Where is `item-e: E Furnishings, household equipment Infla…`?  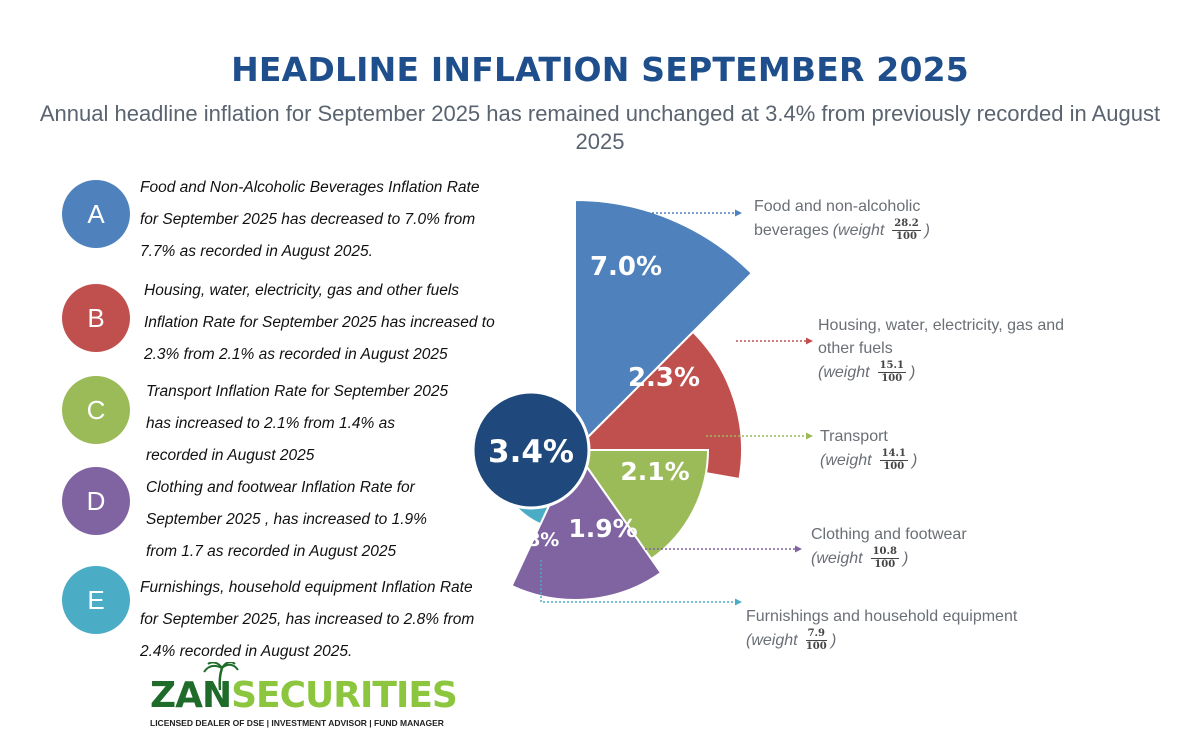 item-e: E Furnishings, household equipment Infla… is located at coordinates (297, 613).